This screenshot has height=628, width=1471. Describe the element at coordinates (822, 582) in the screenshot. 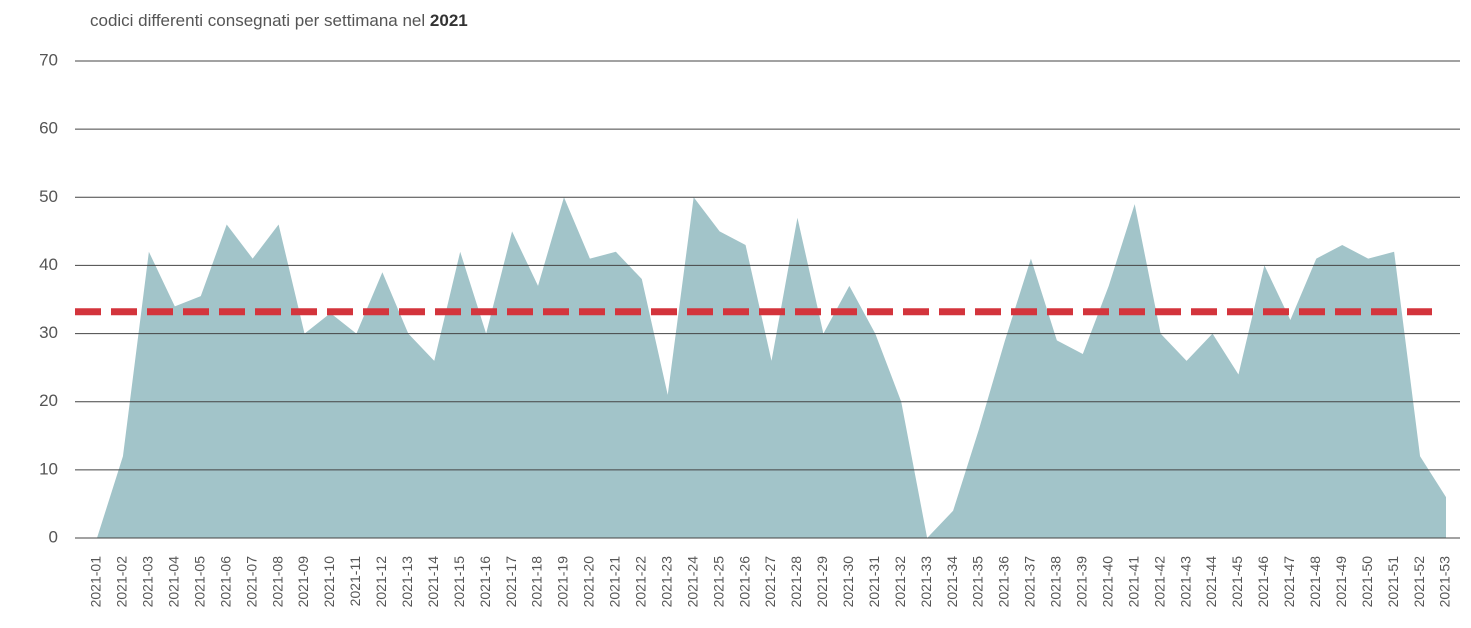

I see `x-tick-label: 2021-29` at that location.